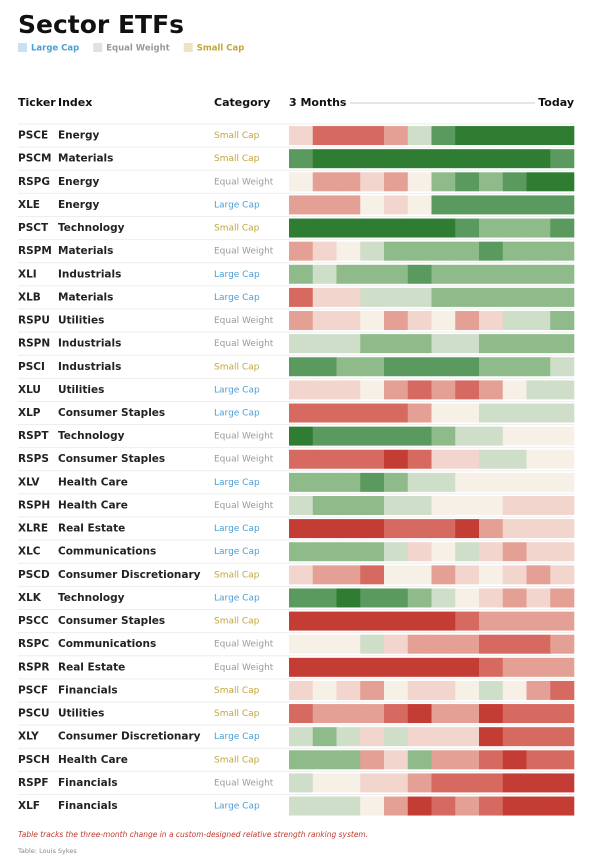 The image size is (591, 860). What do you see at coordinates (242, 102) in the screenshot?
I see `column-header: Category` at bounding box center [242, 102].